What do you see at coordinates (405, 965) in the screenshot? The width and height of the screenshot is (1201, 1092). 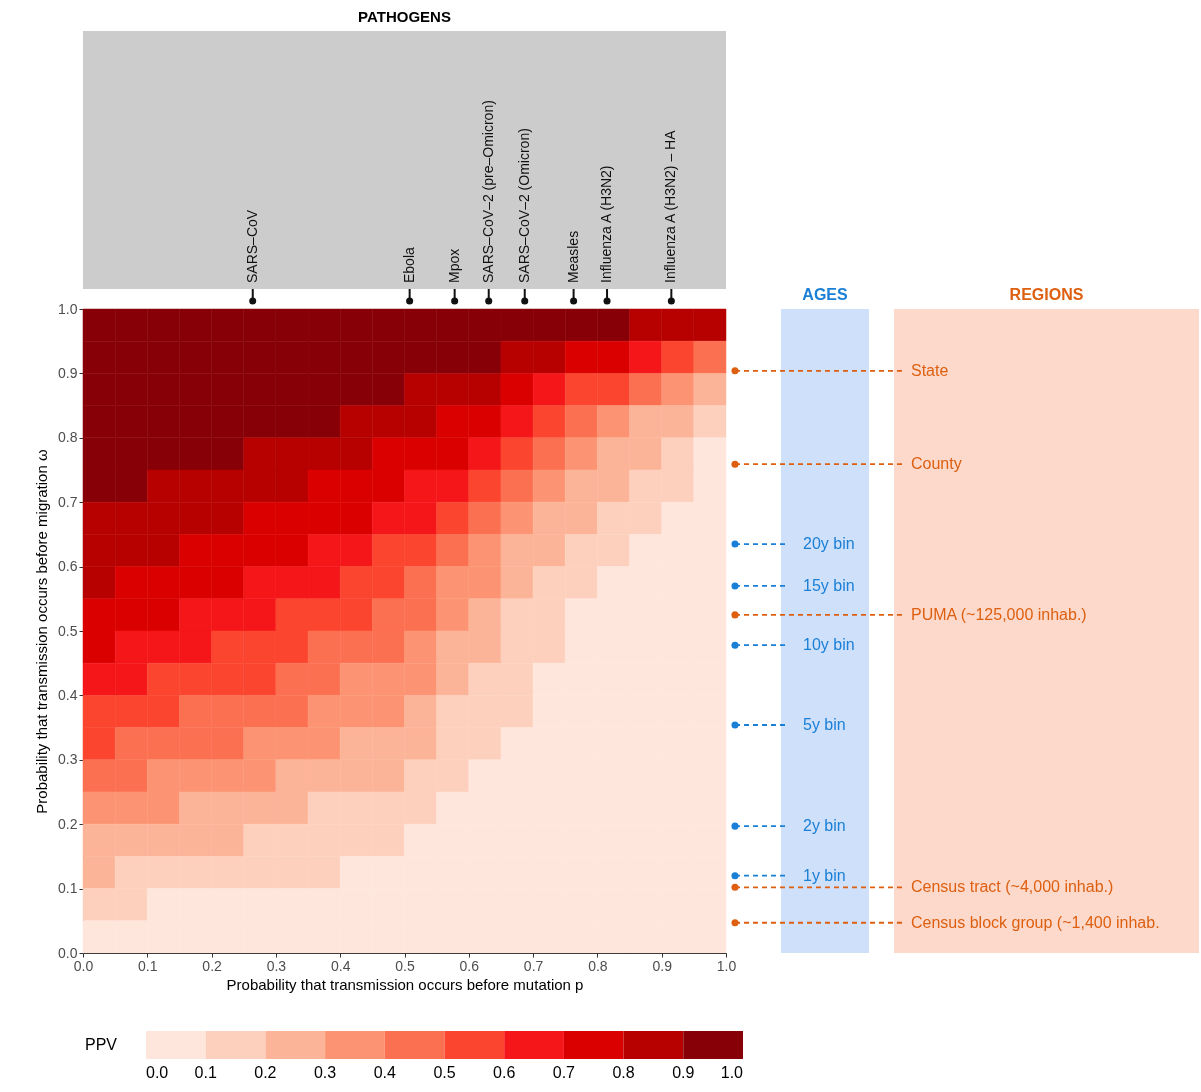 I see `x-tick-label: 0.5` at bounding box center [405, 965].